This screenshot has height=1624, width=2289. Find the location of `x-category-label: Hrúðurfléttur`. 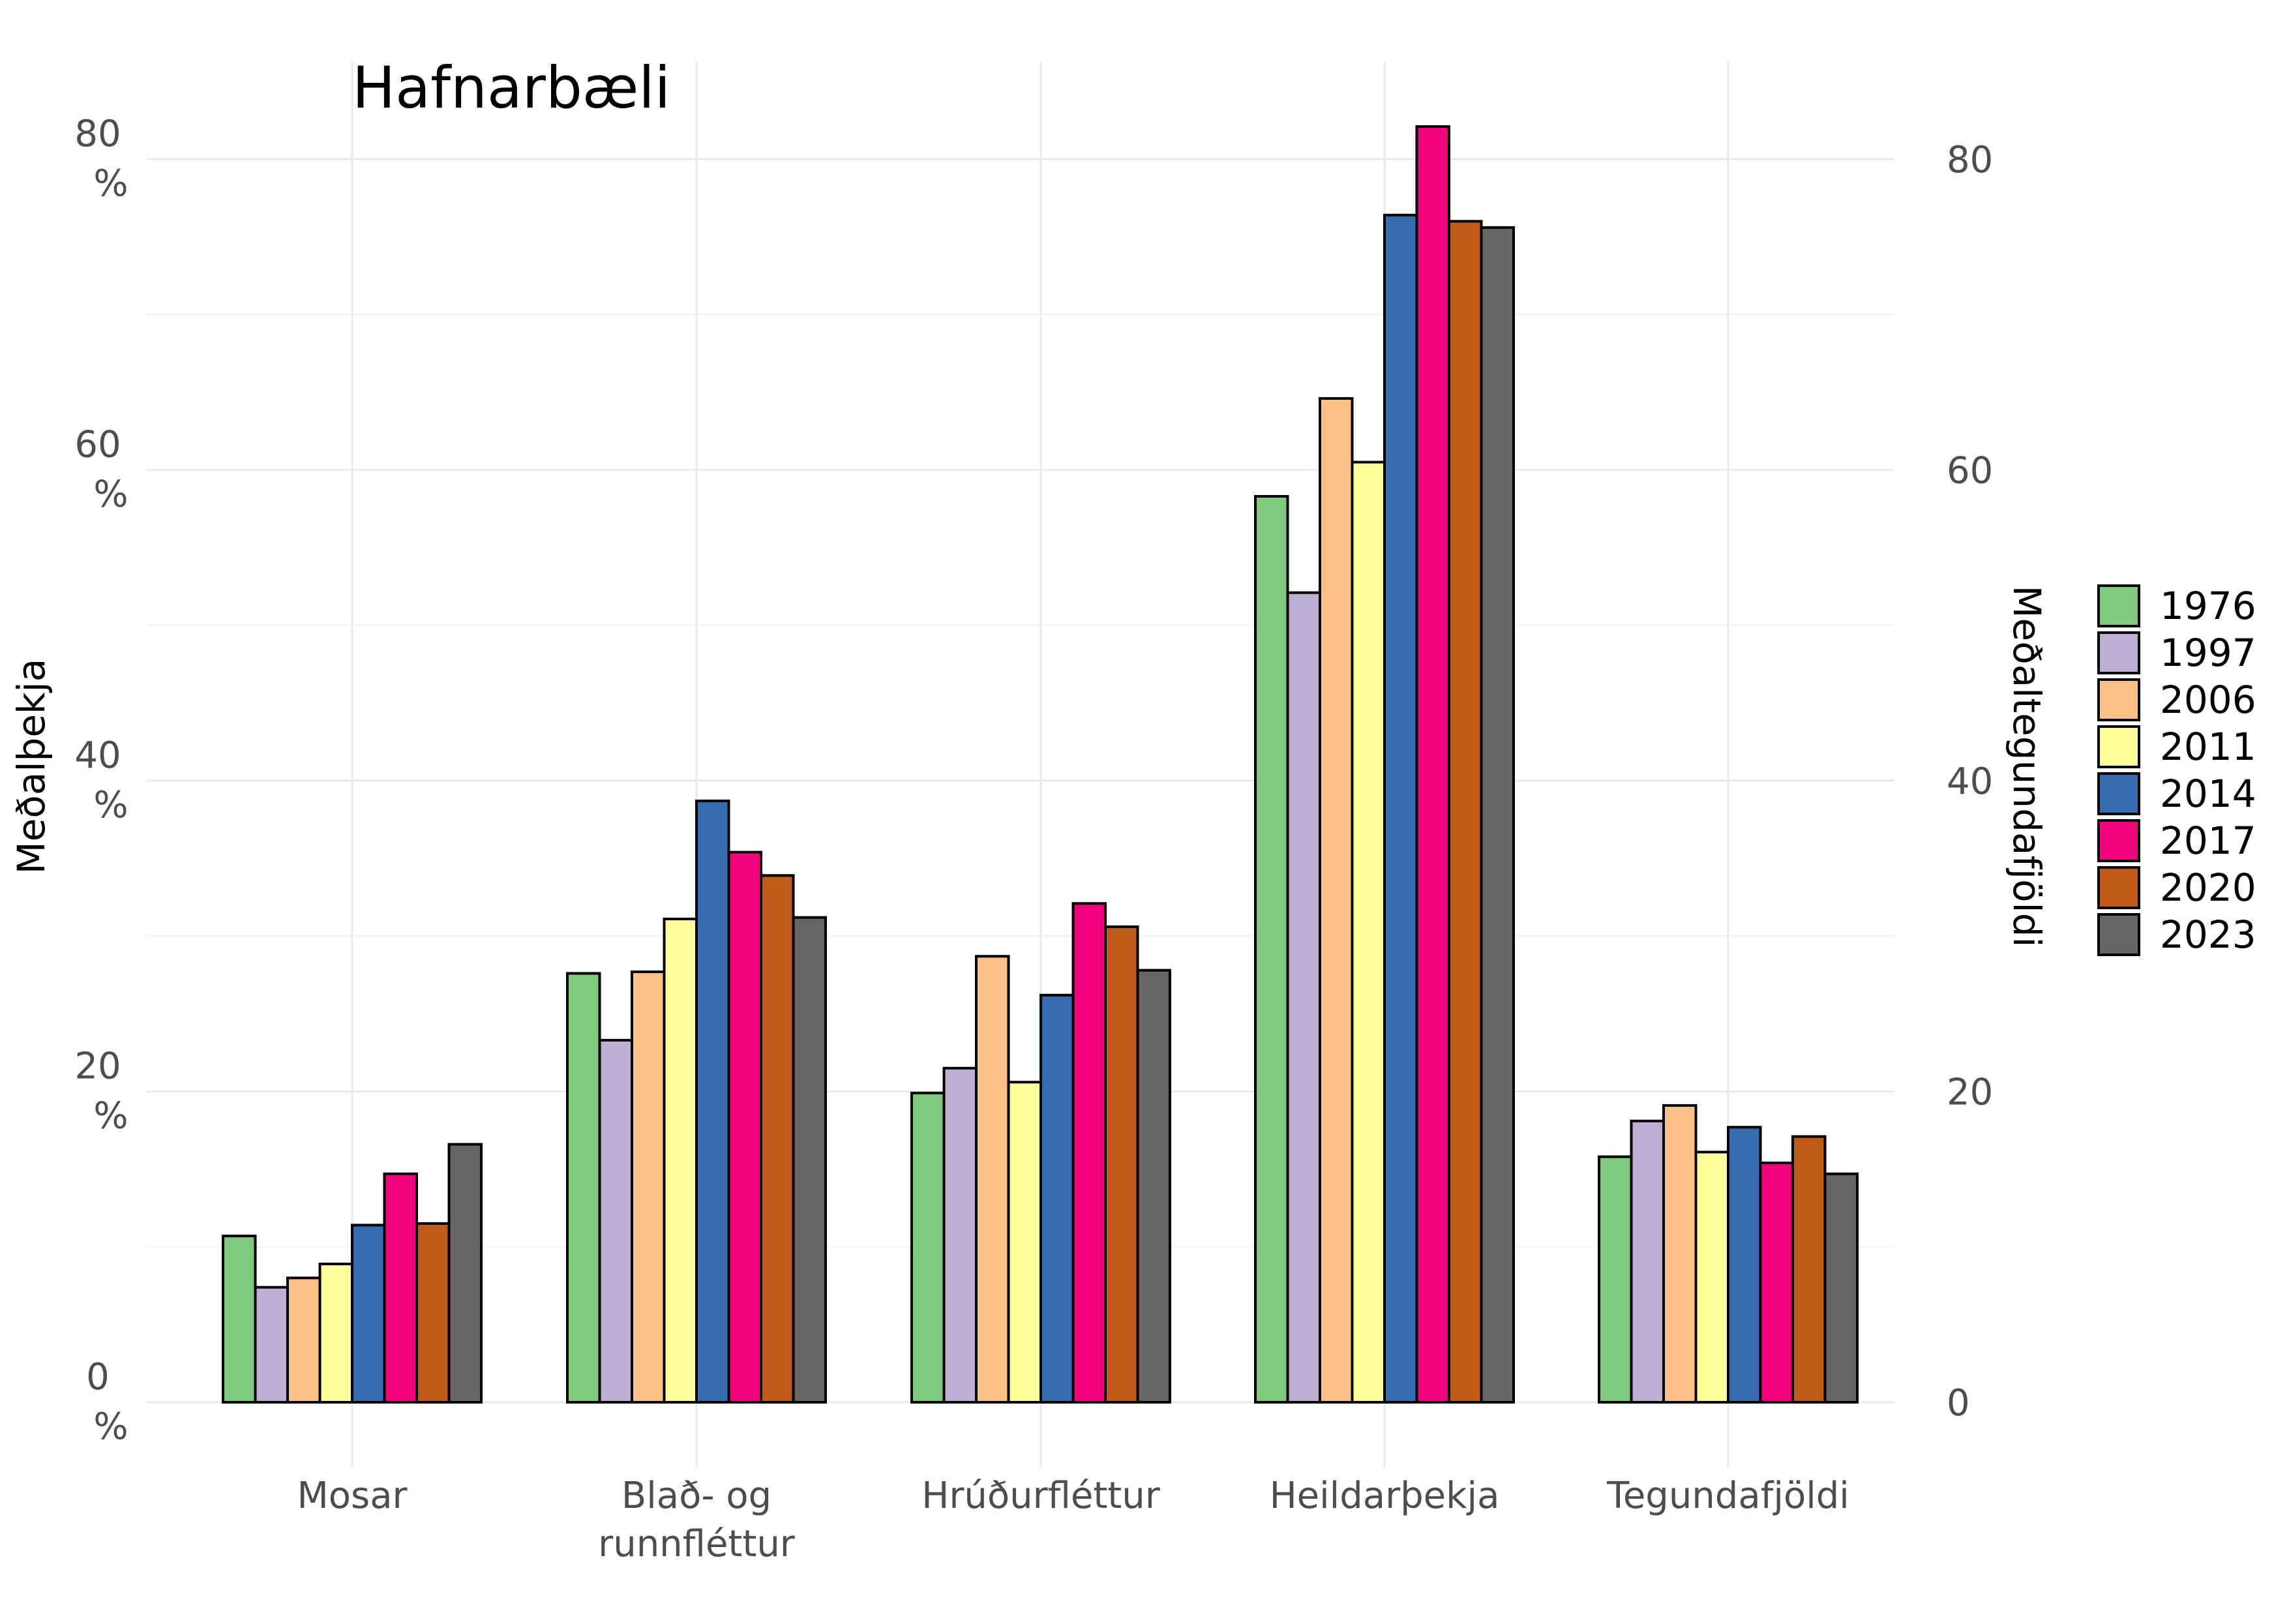

x-category-label: Hrúðurfléttur is located at coordinates (1041, 1496).